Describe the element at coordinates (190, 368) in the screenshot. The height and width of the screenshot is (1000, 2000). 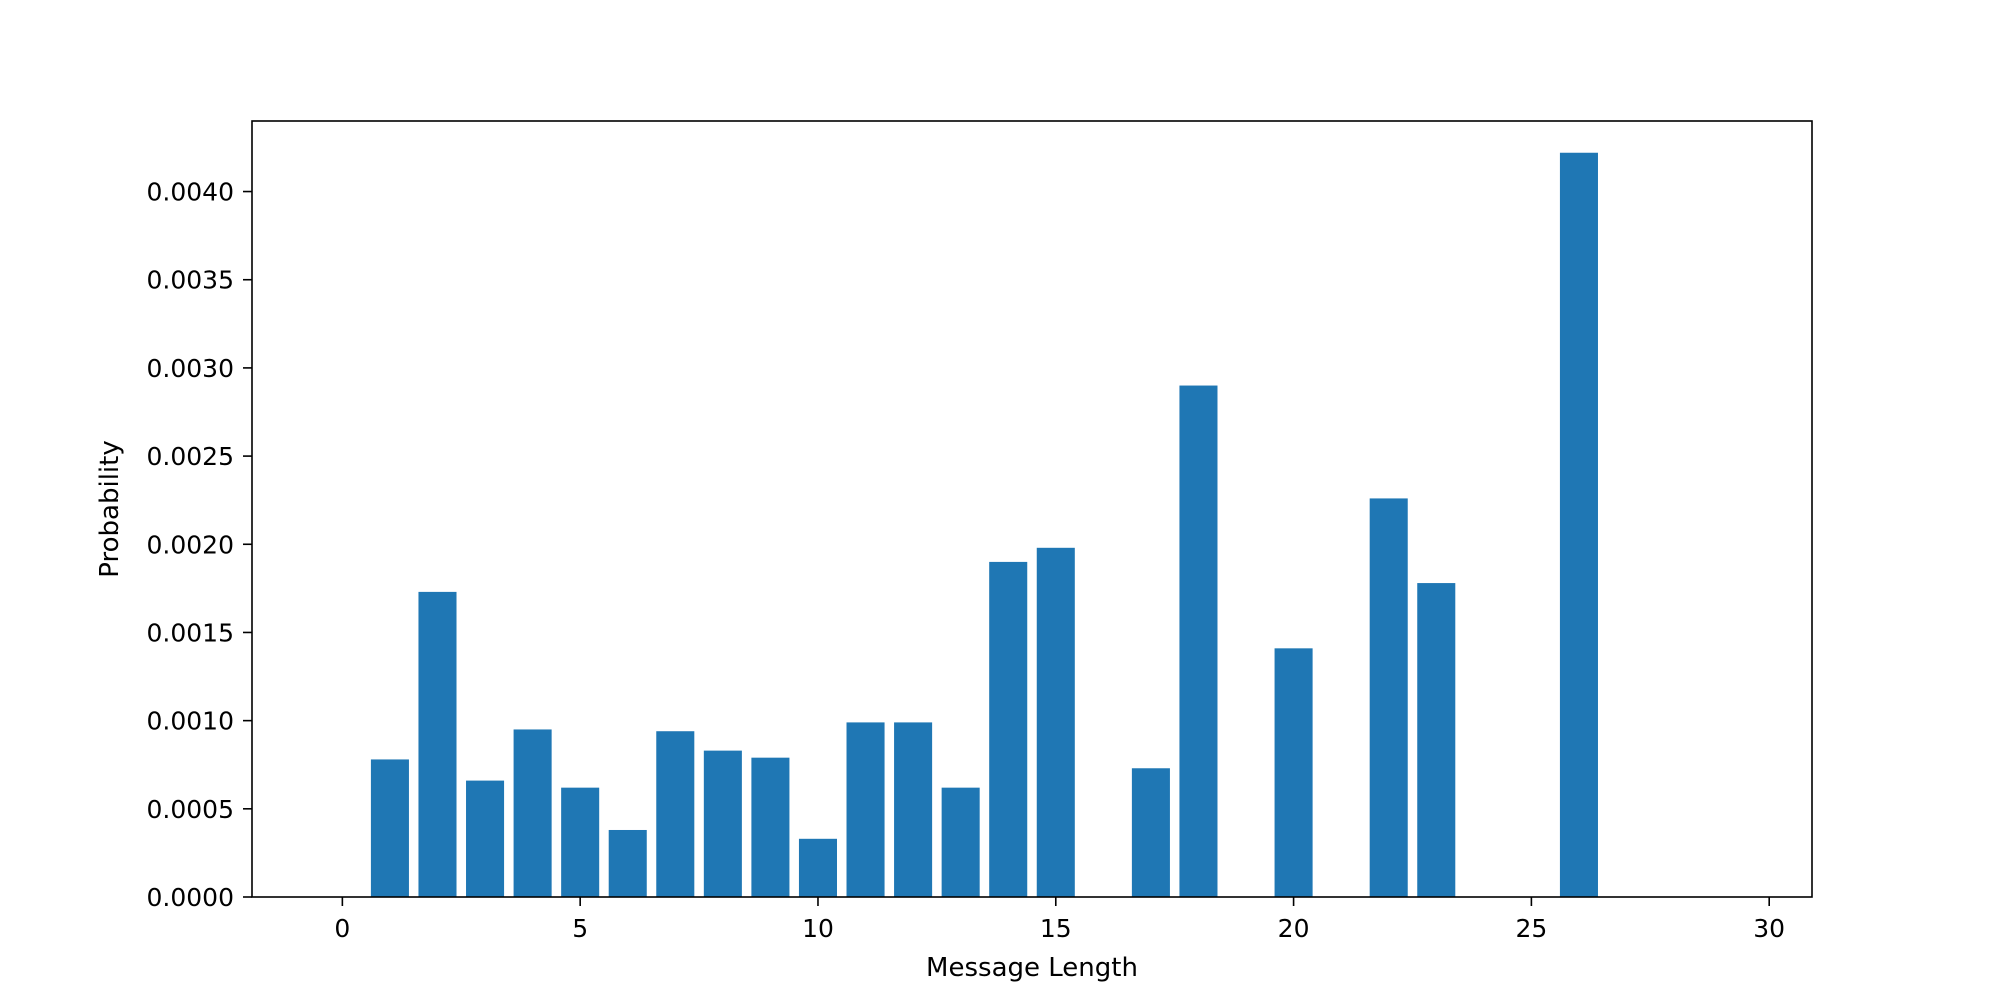
I see `y-tick-label: 0.0030` at that location.